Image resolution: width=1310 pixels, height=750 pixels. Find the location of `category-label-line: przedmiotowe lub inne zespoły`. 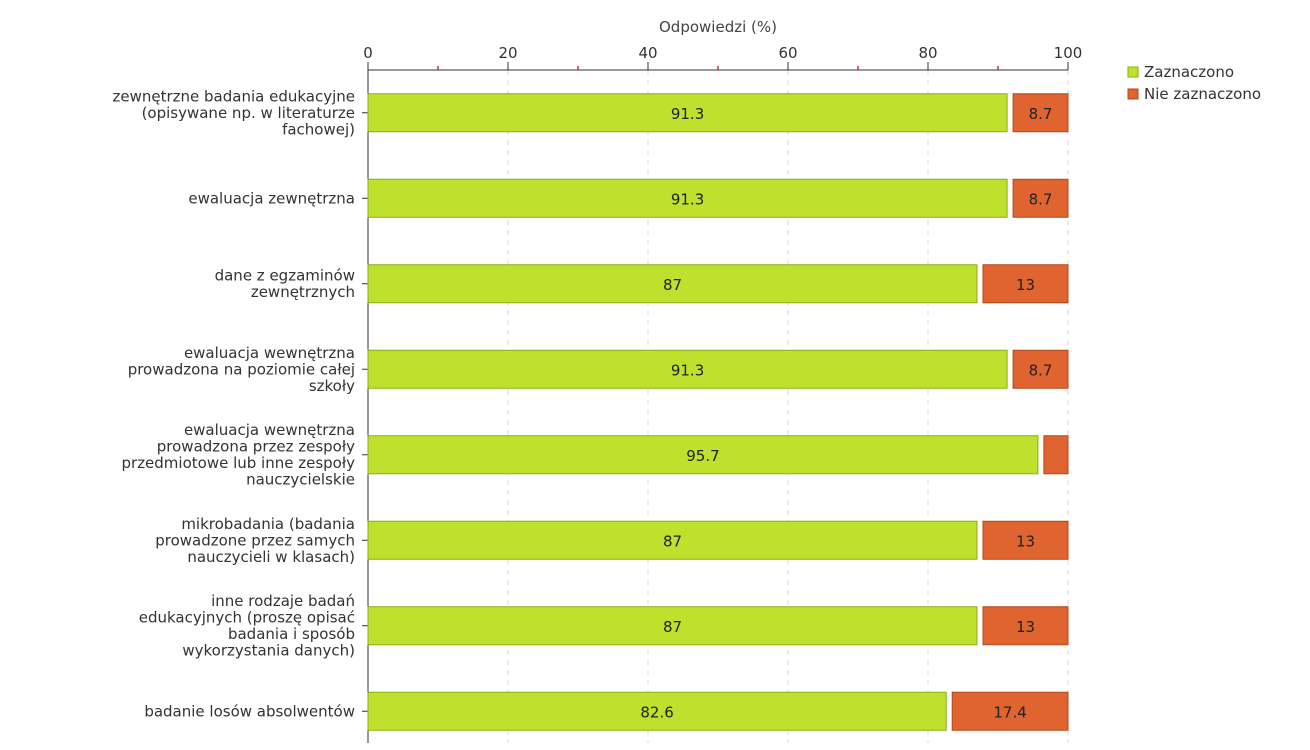

category-label-line: przedmiotowe lub inne zespoły is located at coordinates (239, 463).